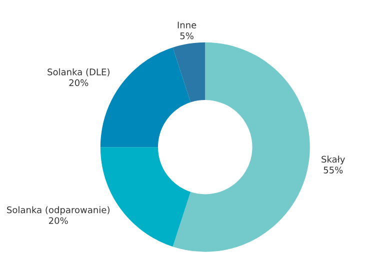 Image resolution: width=373 pixels, height=265 pixels. What do you see at coordinates (333, 160) in the screenshot?
I see `slice-label: Skały` at bounding box center [333, 160].